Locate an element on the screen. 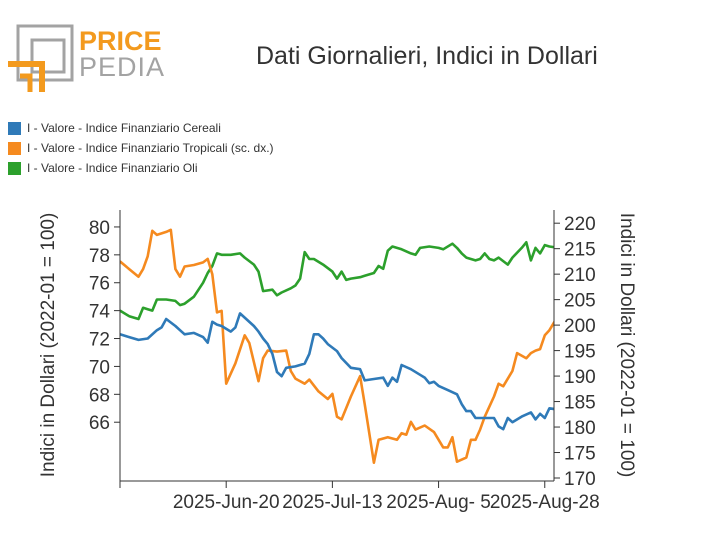 This screenshot has width=712, height=555. left-tick-label: 80 is located at coordinates (99, 228).